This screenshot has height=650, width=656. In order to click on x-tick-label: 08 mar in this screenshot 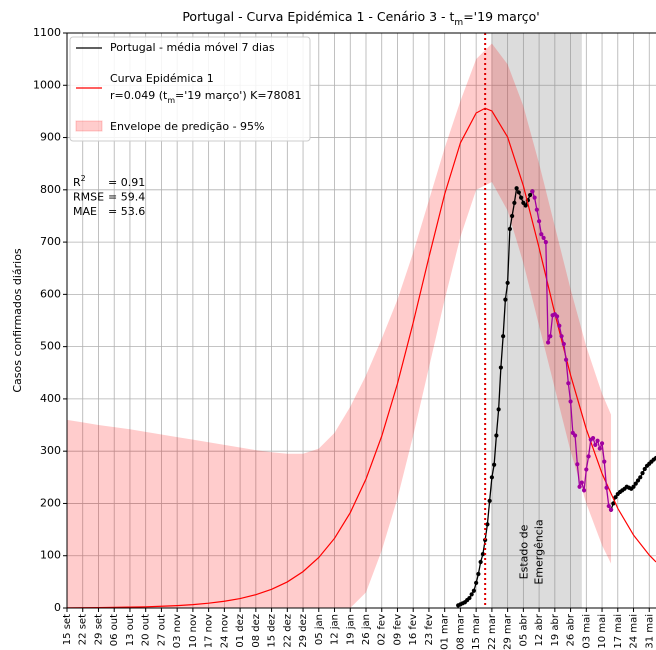, I will do `click(460, 631)`.